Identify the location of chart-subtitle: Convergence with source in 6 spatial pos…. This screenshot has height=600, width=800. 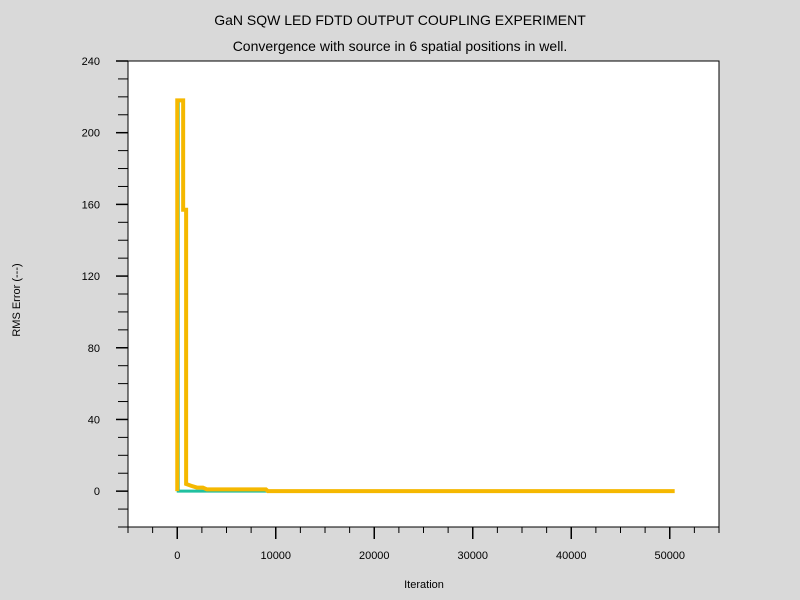
(400, 46).